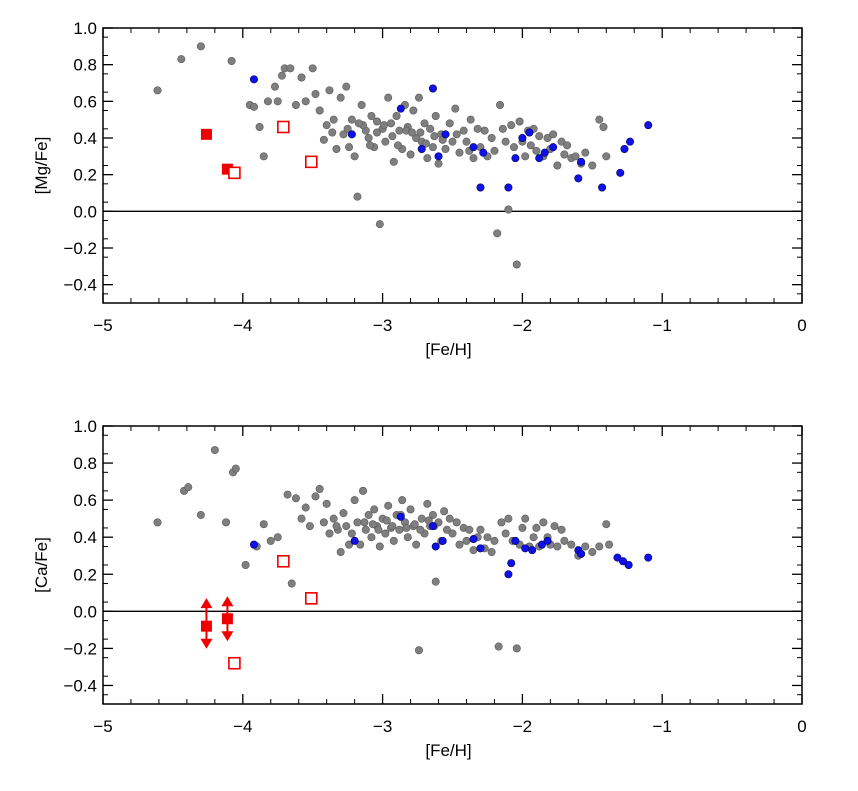 This screenshot has height=791, width=858. What do you see at coordinates (85, 574) in the screenshot?
I see `y-tick-label: 0.2` at bounding box center [85, 574].